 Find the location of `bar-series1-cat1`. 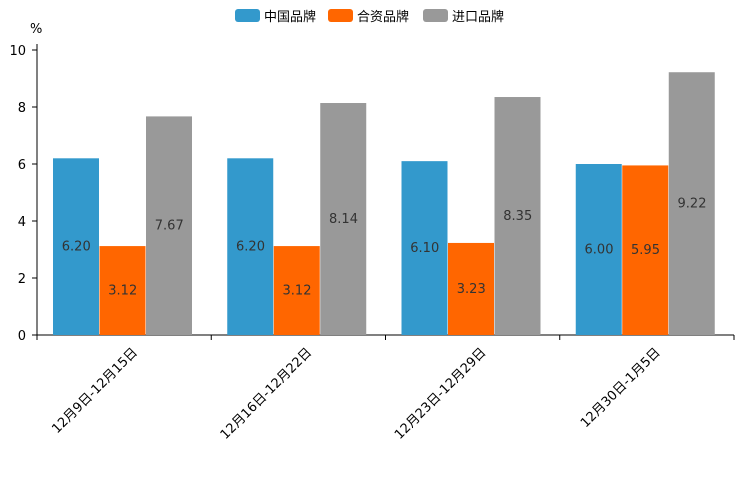

bar-series1-cat1 is located at coordinates (76, 246).